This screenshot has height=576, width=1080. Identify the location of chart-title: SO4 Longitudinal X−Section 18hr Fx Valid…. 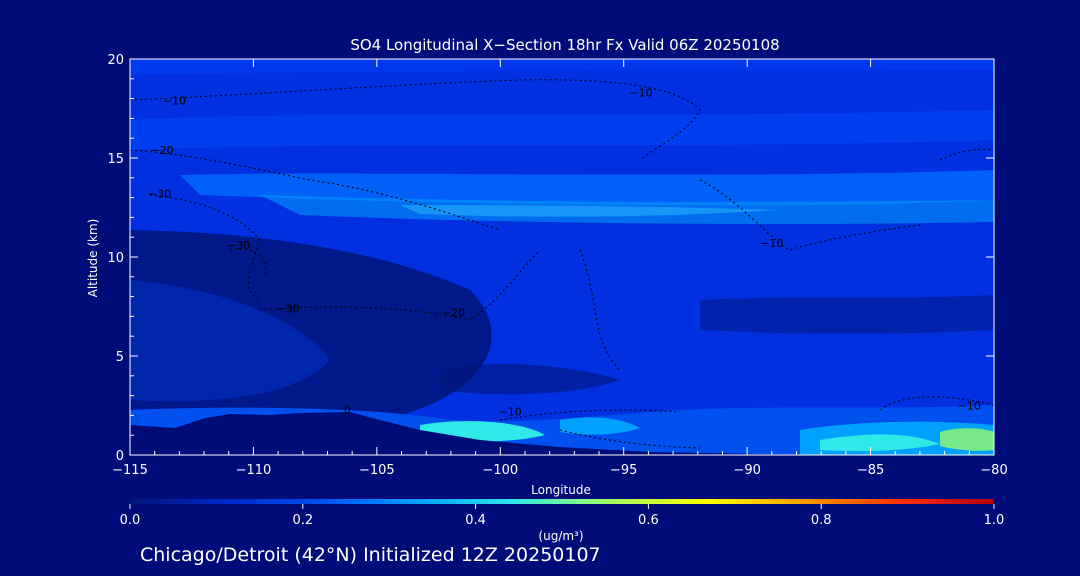
(564, 45).